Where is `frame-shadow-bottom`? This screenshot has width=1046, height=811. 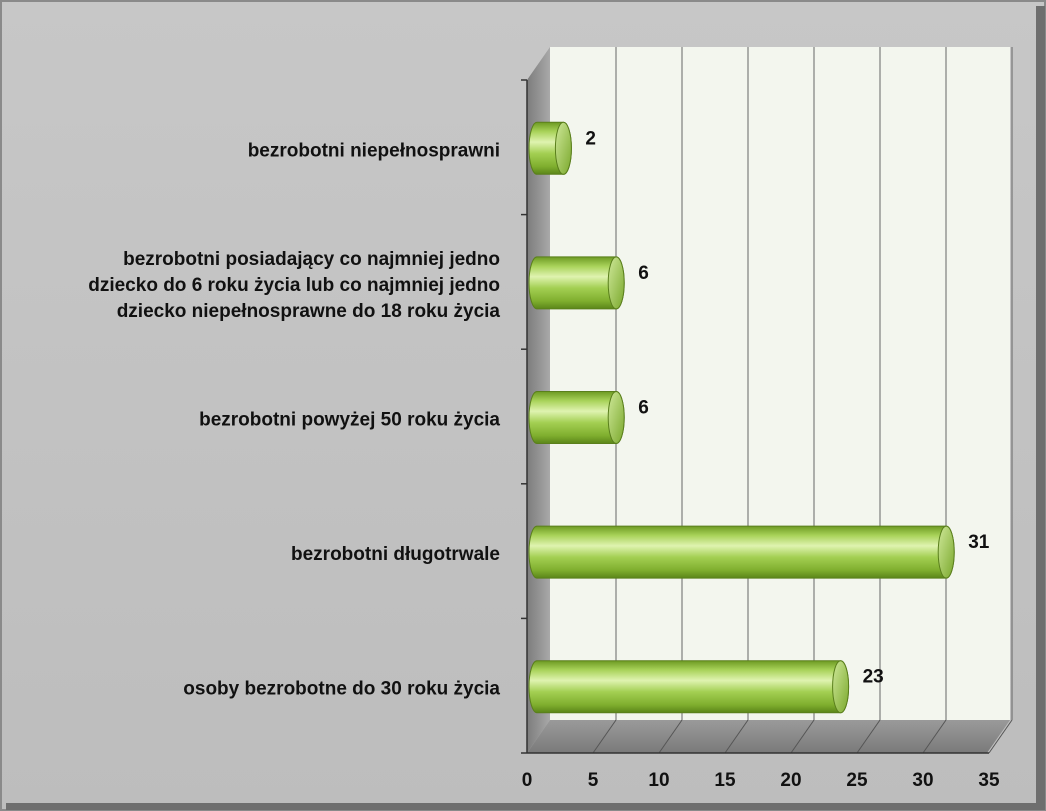
frame-shadow-bottom is located at coordinates (525, 806).